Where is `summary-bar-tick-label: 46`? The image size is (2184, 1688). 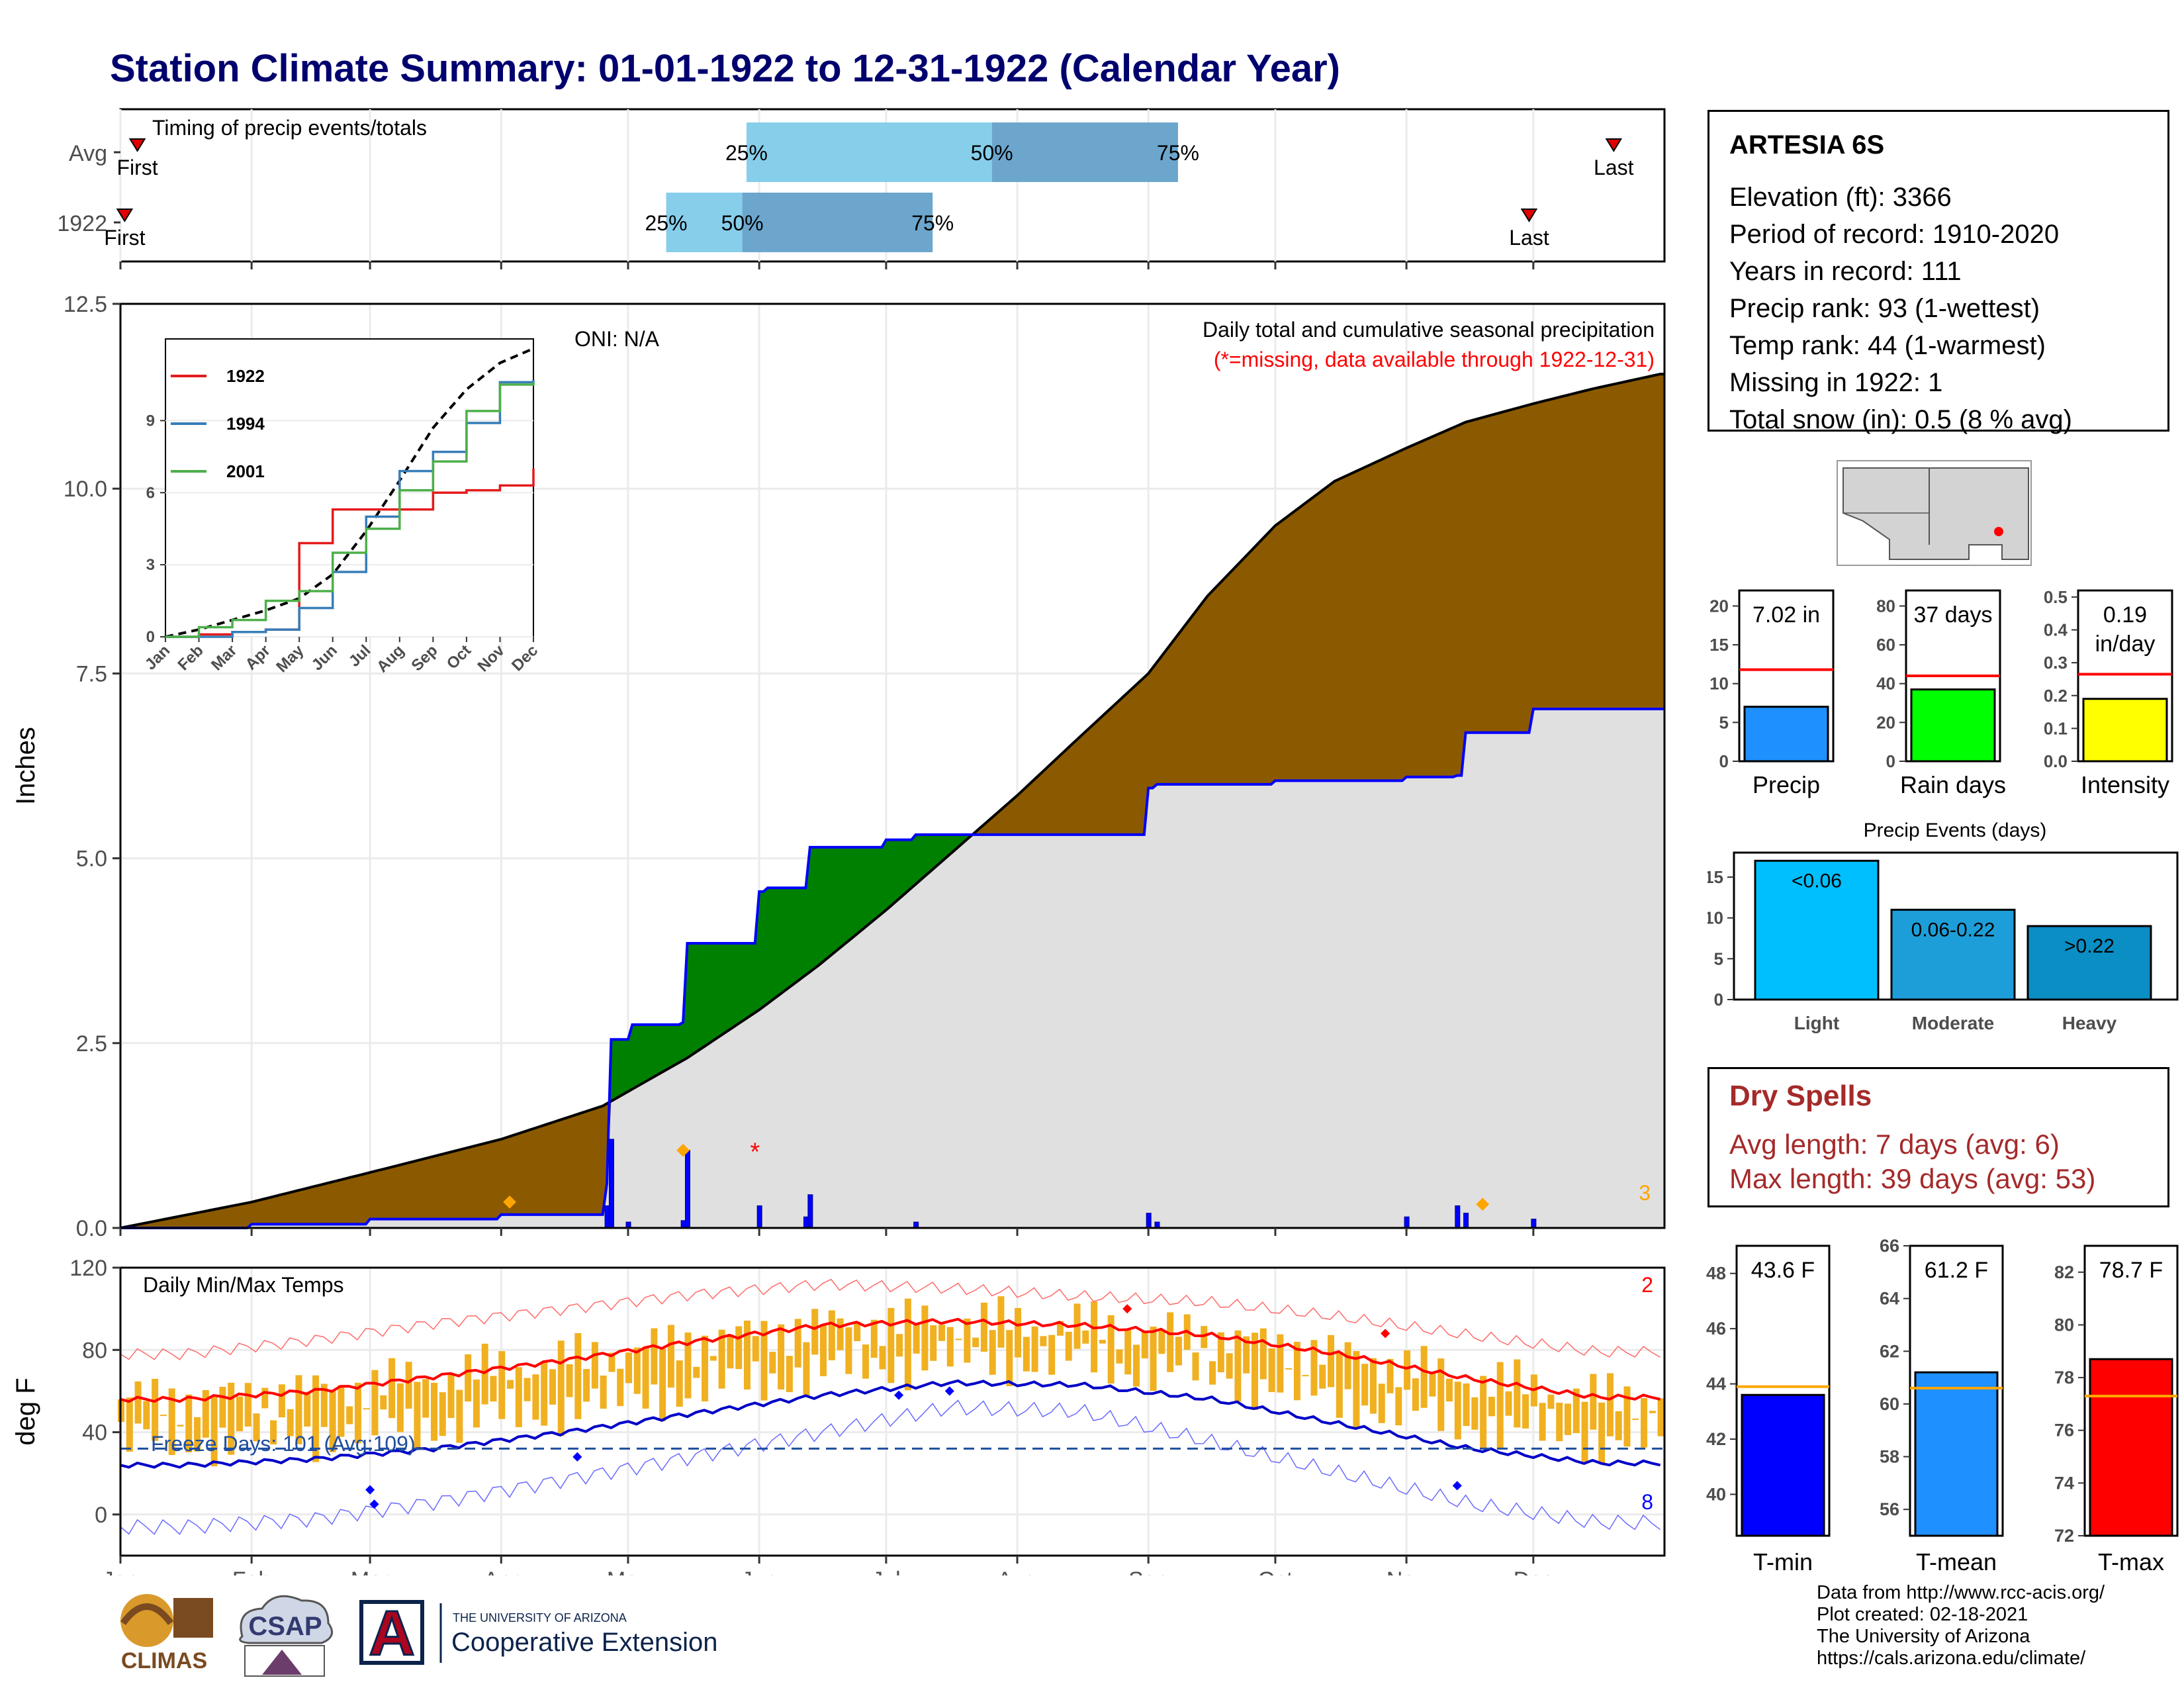
summary-bar-tick-label: 46 is located at coordinates (1716, 1328).